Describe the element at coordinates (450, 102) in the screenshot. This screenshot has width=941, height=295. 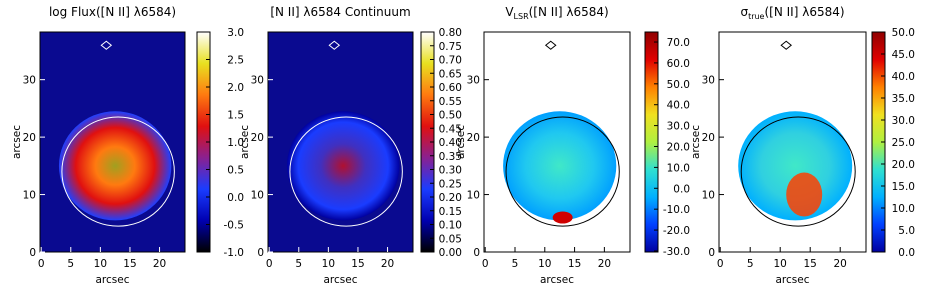
I see `colorbar-tick-label: 0.55` at that location.